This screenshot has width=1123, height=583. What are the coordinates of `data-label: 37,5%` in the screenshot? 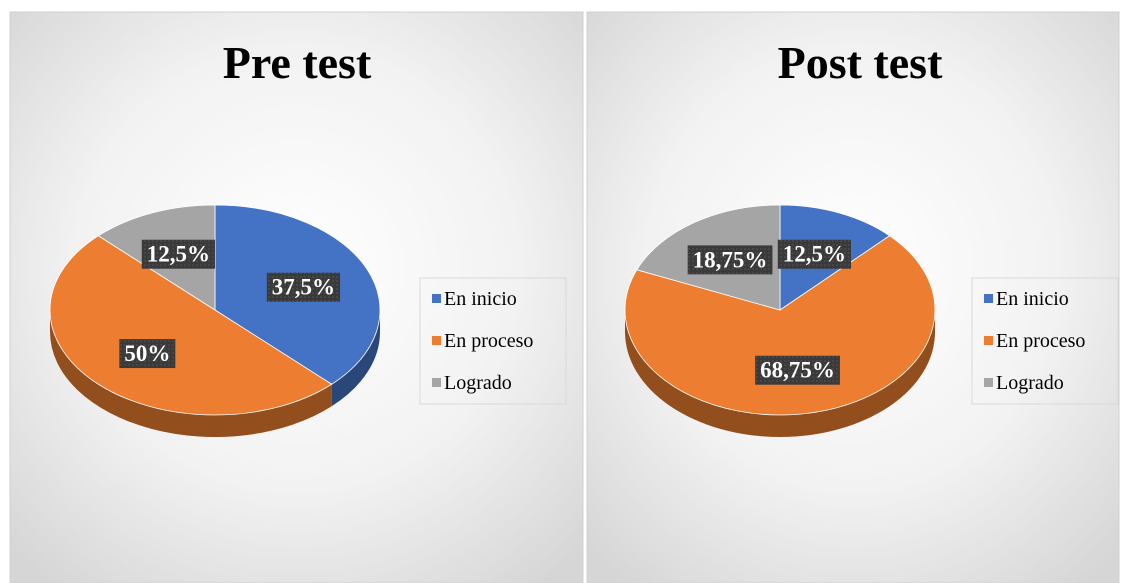 It's located at (303, 287).